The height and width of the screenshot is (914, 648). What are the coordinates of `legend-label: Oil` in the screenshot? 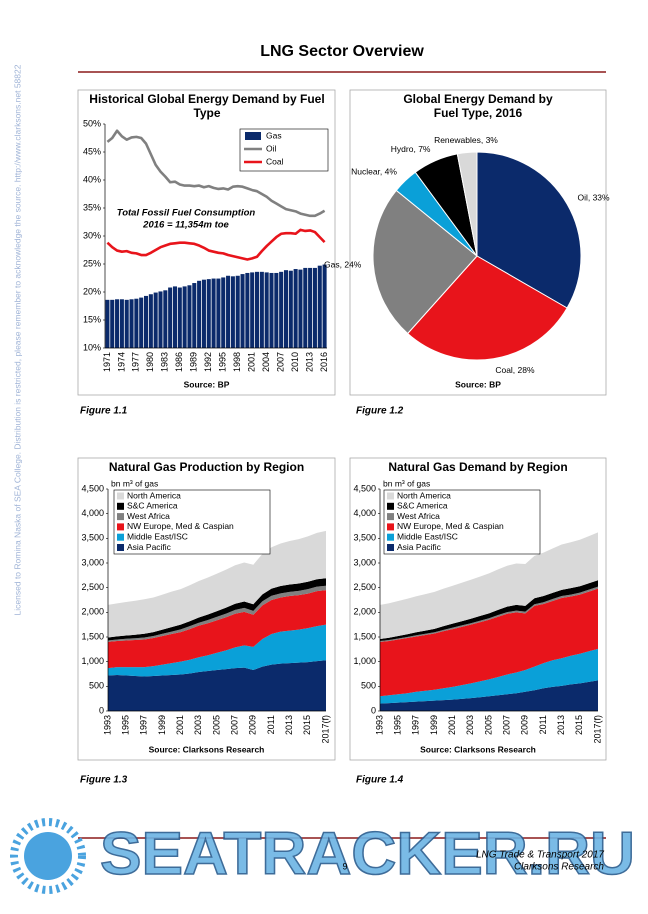 It's located at (271, 148).